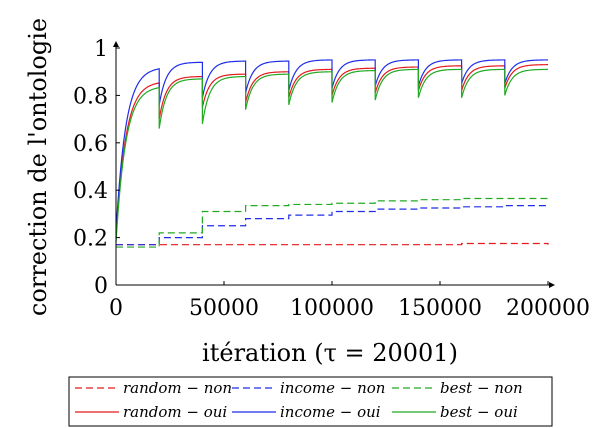 This screenshot has width=595, height=428. I want to click on legend-entry-label: income − non, so click(332, 388).